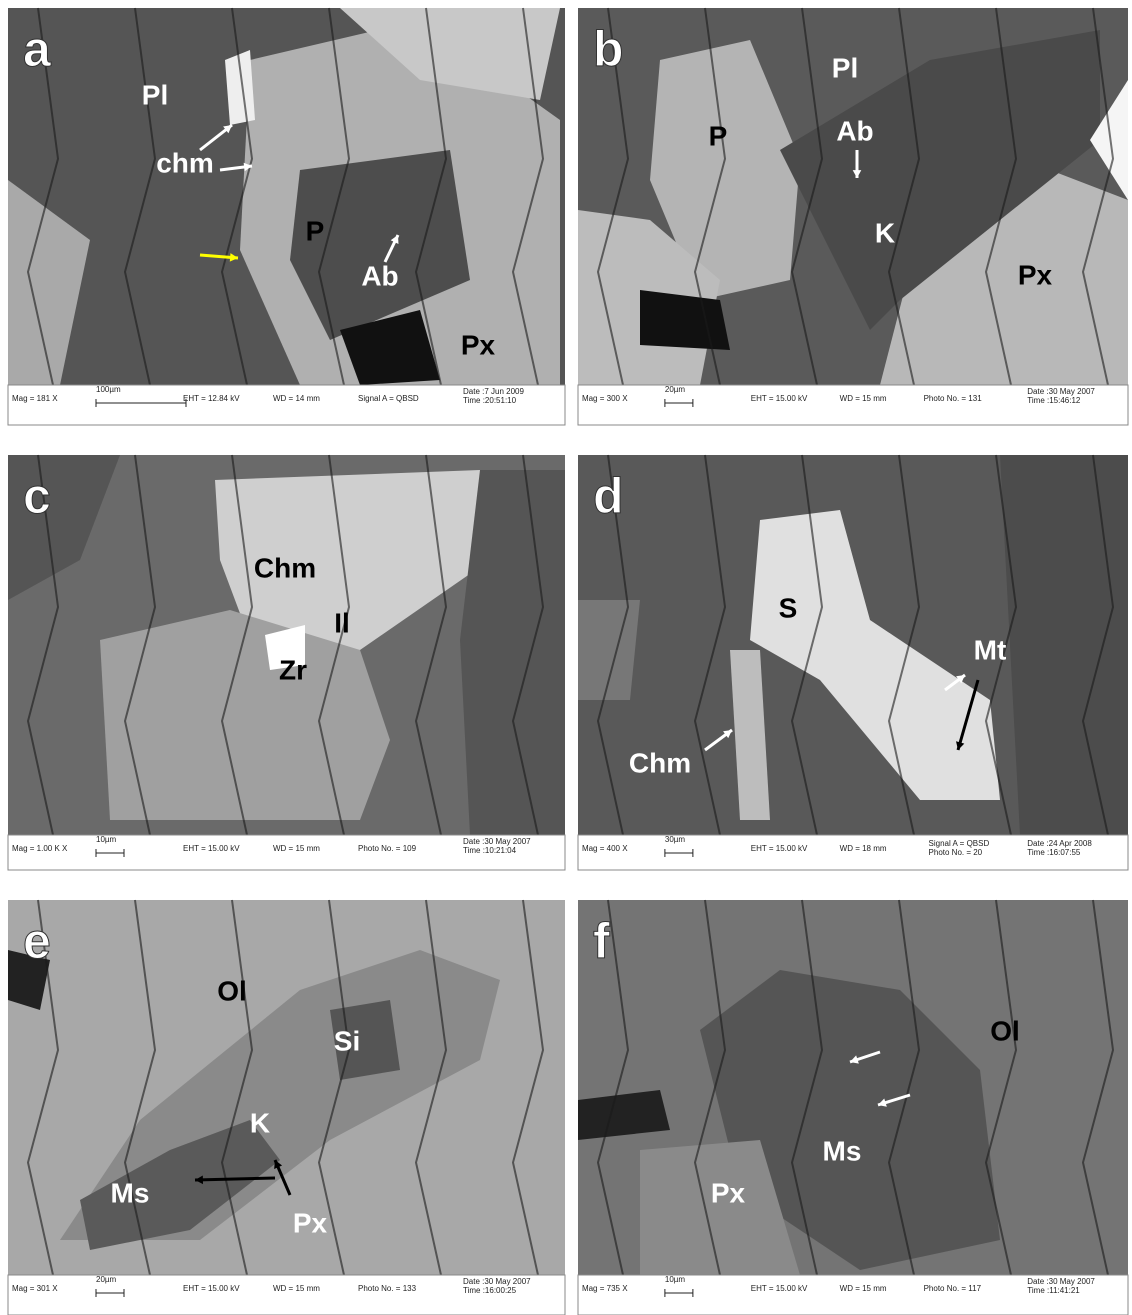 This screenshot has width=1132, height=1315. I want to click on info-text: Photo No. = 133, so click(387, 1288).